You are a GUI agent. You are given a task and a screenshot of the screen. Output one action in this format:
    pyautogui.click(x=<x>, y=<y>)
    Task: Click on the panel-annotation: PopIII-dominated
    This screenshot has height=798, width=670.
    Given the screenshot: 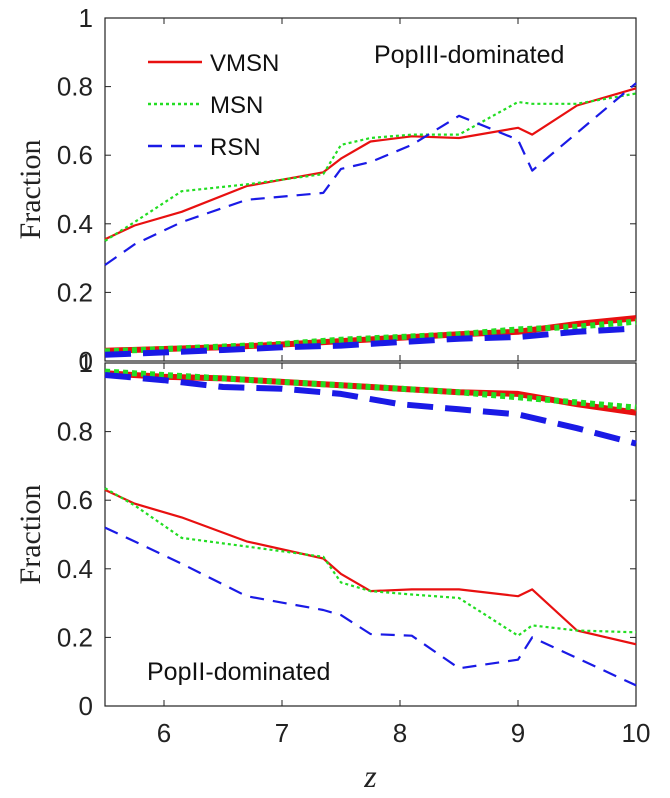 What is the action you would take?
    pyautogui.click(x=469, y=55)
    